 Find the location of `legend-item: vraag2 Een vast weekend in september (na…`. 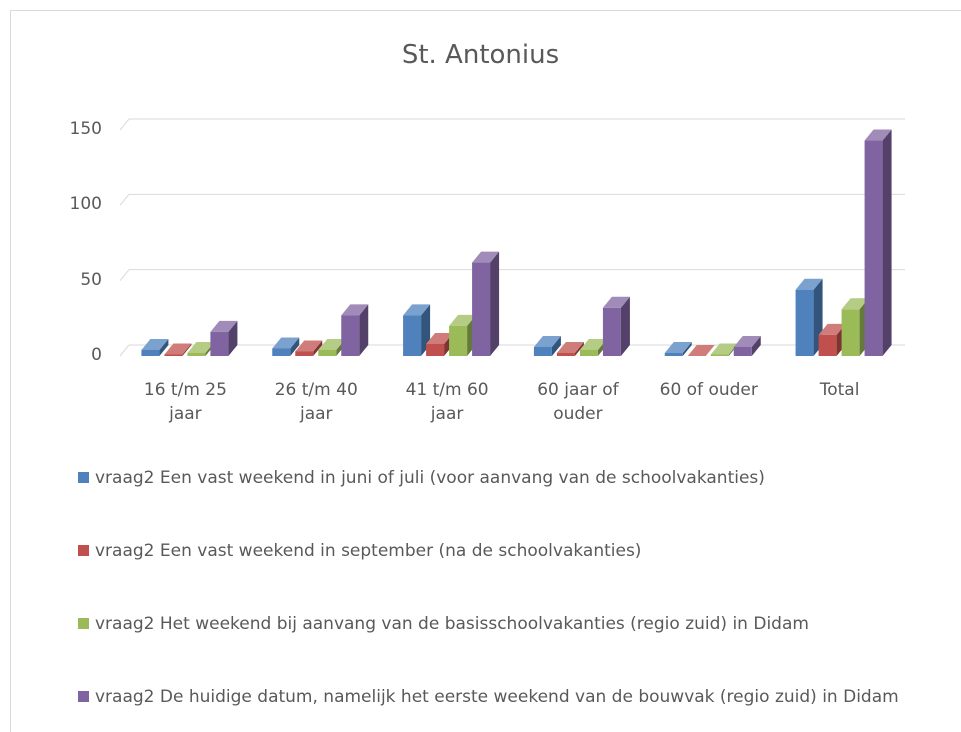

legend-item: vraag2 Een vast weekend in september (na… is located at coordinates (503, 551).